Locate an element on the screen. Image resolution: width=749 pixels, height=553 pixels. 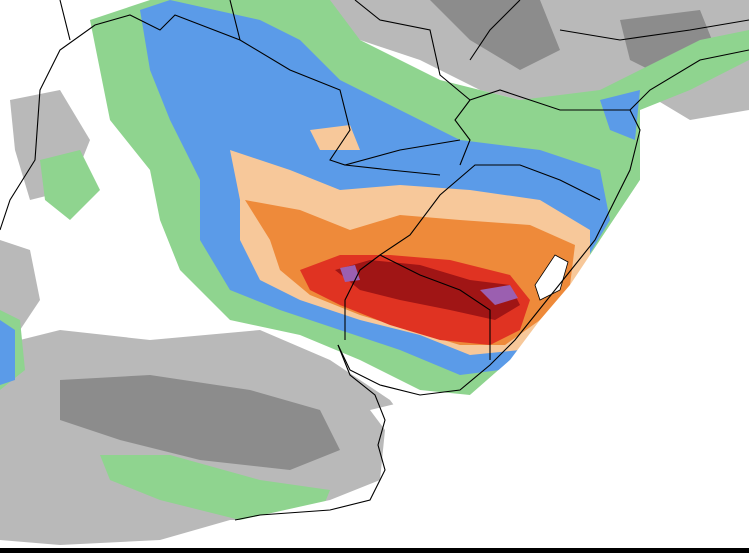
gray-area is located at coordinates (20, 285).